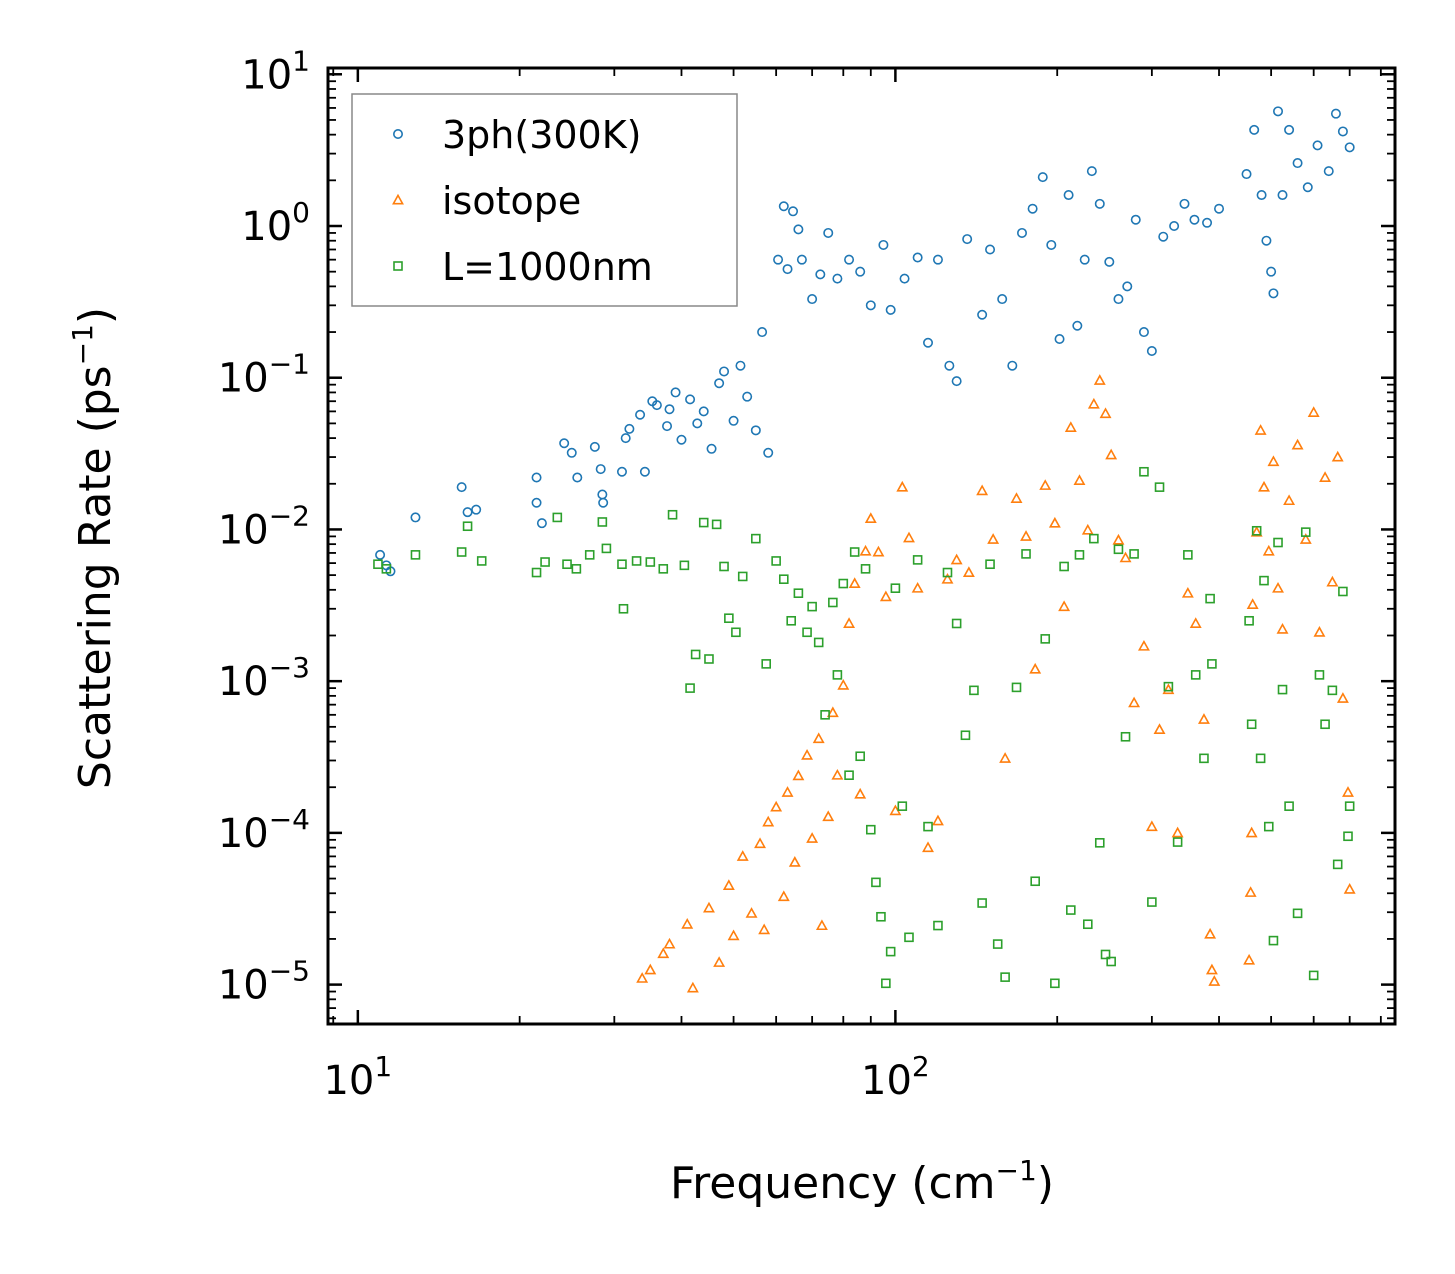 This screenshot has width=1455, height=1274. Describe the element at coordinates (547, 267) in the screenshot. I see `legend-label: L=1000nm` at that location.